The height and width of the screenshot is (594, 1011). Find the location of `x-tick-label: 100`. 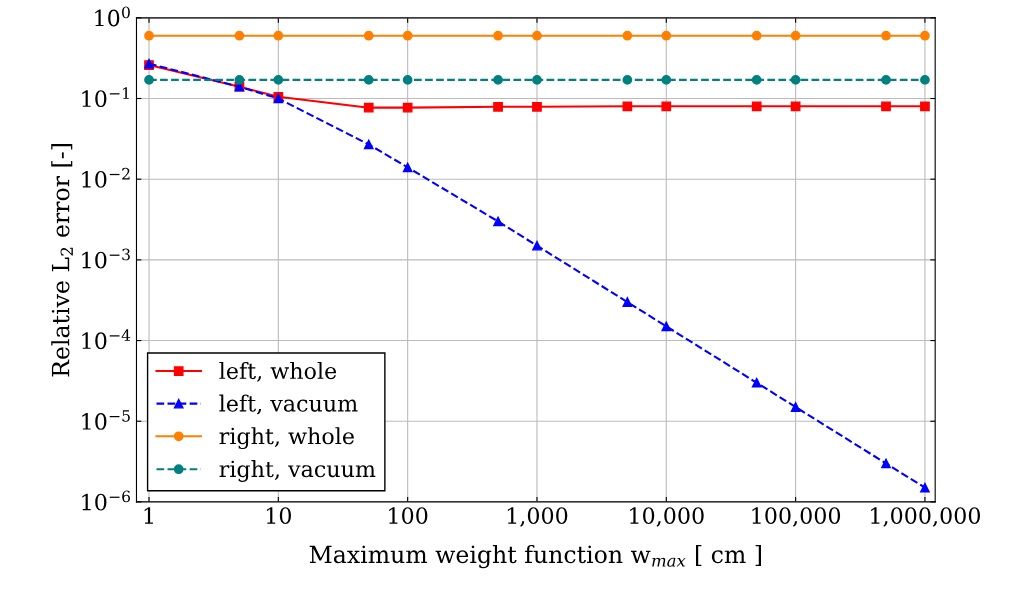

x-tick-label: 100 is located at coordinates (408, 515).